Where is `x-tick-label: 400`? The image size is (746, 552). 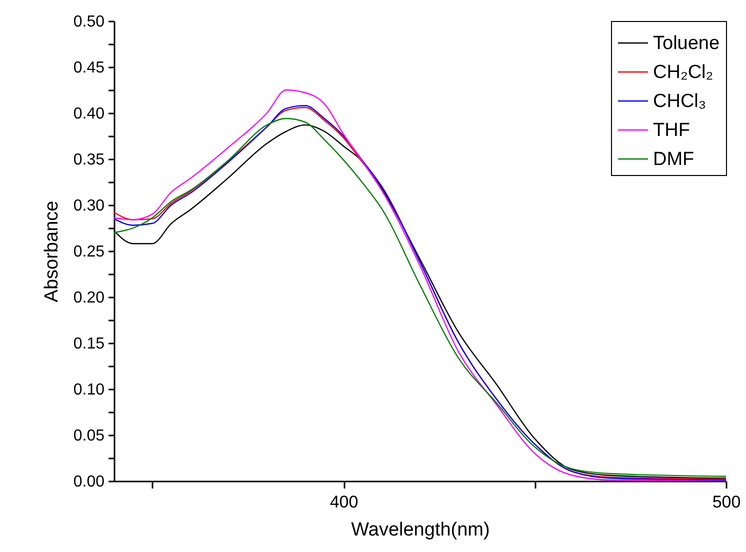
x-tick-label: 400 is located at coordinates (344, 502).